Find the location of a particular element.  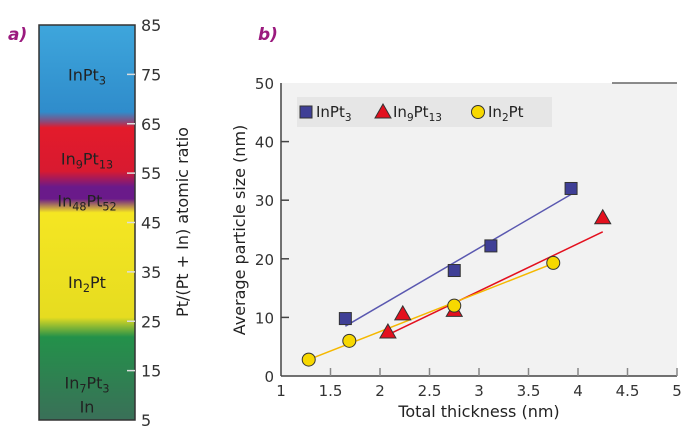

tick-label: 5 is located at coordinates (146, 420).